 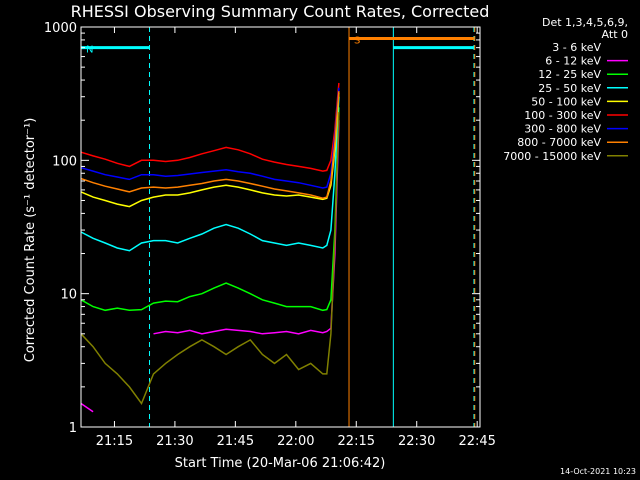 What do you see at coordinates (357, 40) in the screenshot?
I see `flag-label-s: S` at bounding box center [357, 40].